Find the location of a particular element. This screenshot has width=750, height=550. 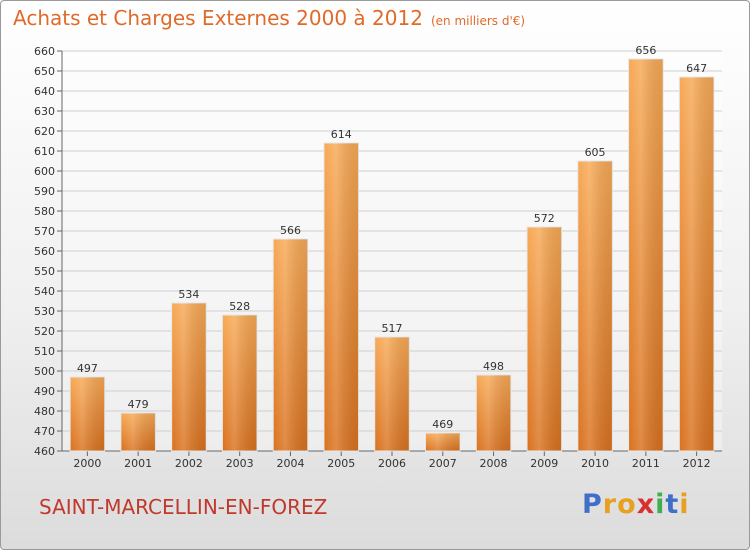

chart-unit: (en milliers d'€) is located at coordinates (478, 21).